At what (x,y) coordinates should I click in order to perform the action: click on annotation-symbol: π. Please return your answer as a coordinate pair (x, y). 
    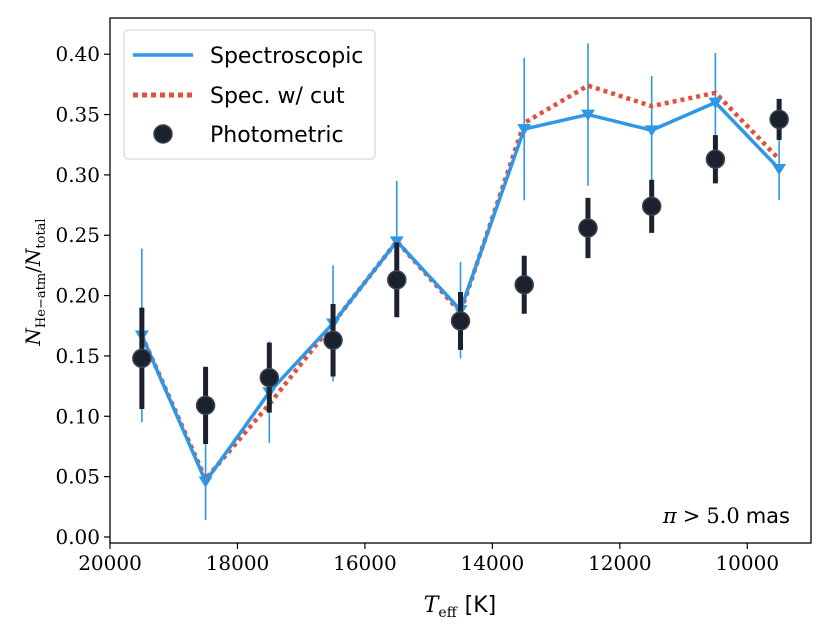
    Looking at the image, I should click on (670, 516).